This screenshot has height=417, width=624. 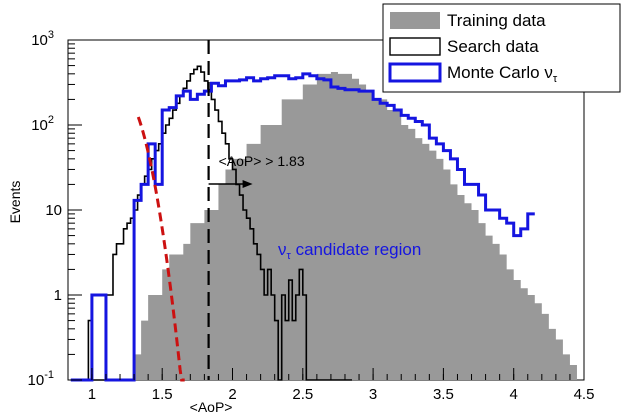 What do you see at coordinates (58, 295) in the screenshot?
I see `y-tick-label: 1` at bounding box center [58, 295].